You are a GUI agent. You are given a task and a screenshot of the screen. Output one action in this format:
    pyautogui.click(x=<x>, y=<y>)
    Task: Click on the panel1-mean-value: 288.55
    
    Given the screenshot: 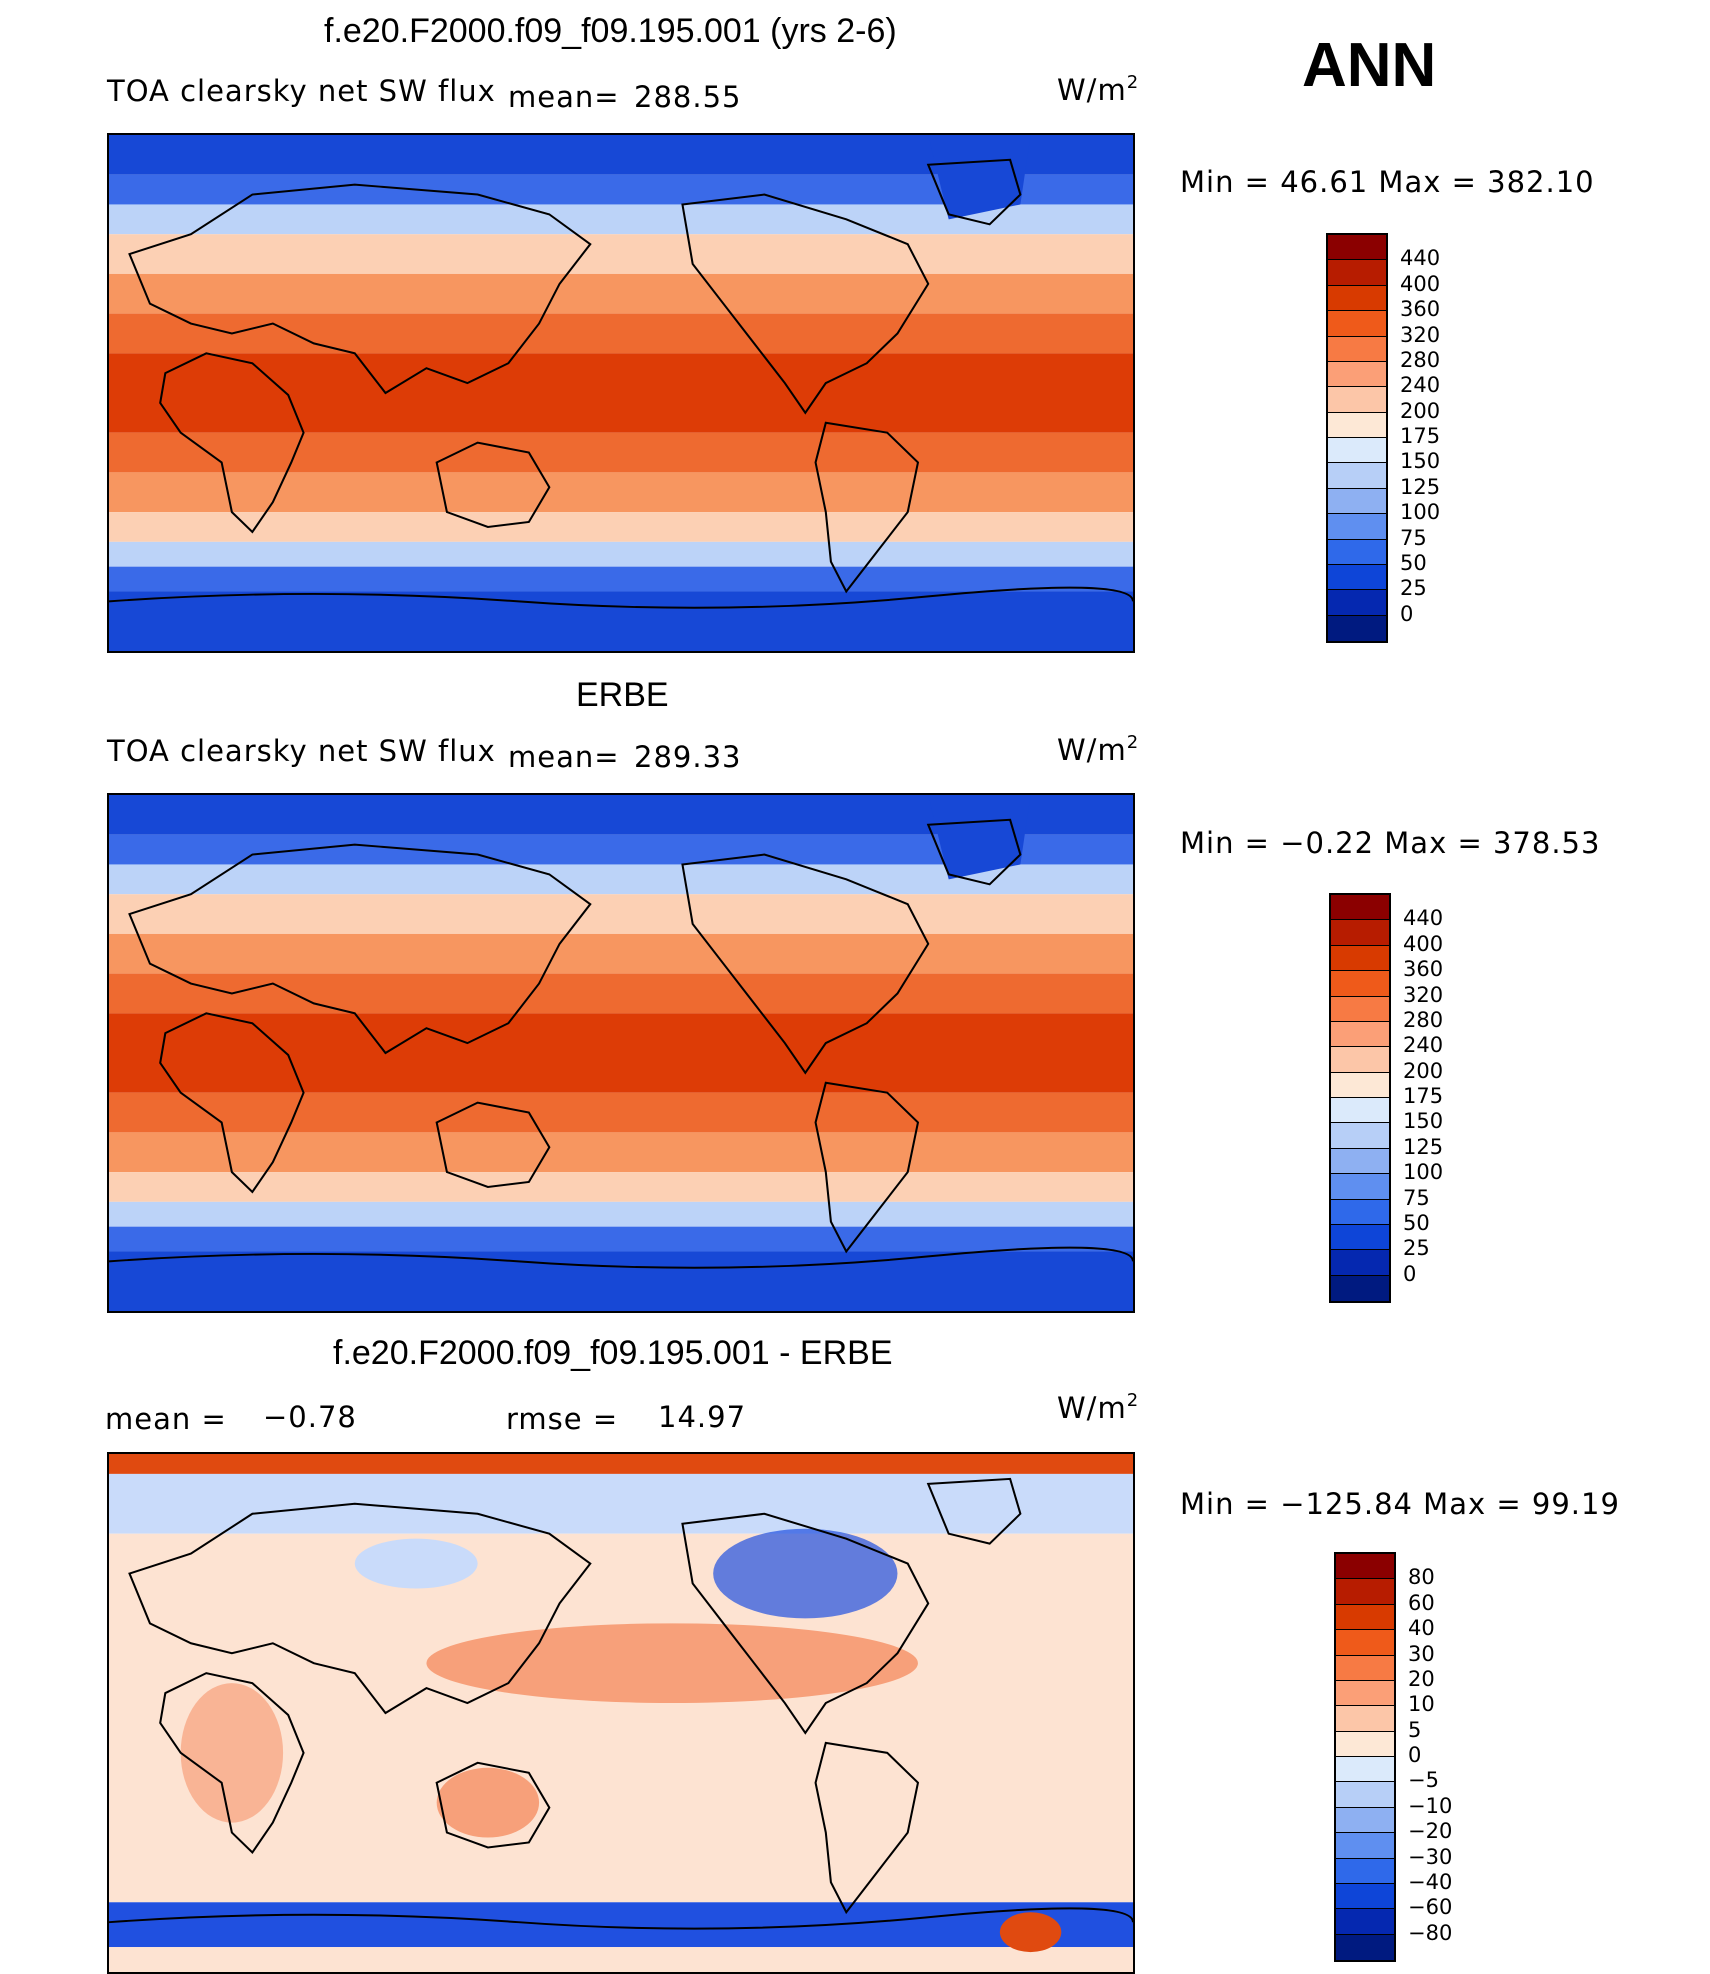 What is the action you would take?
    pyautogui.click(x=688, y=97)
    